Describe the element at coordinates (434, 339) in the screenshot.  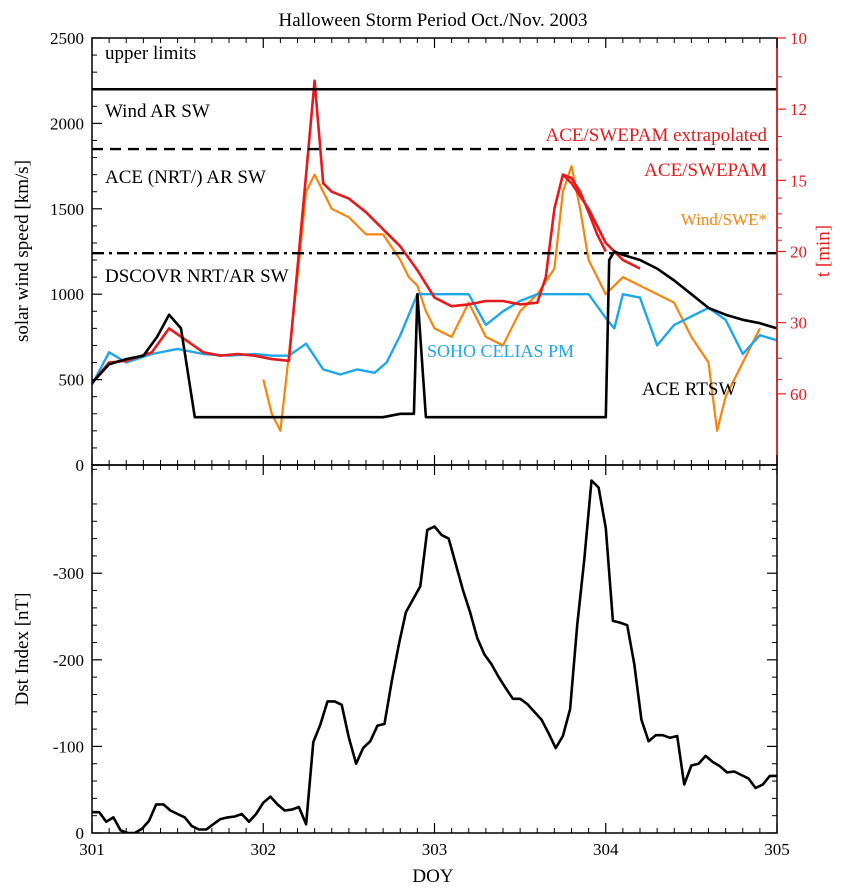
I see `series-line-soho-celias-pm` at that location.